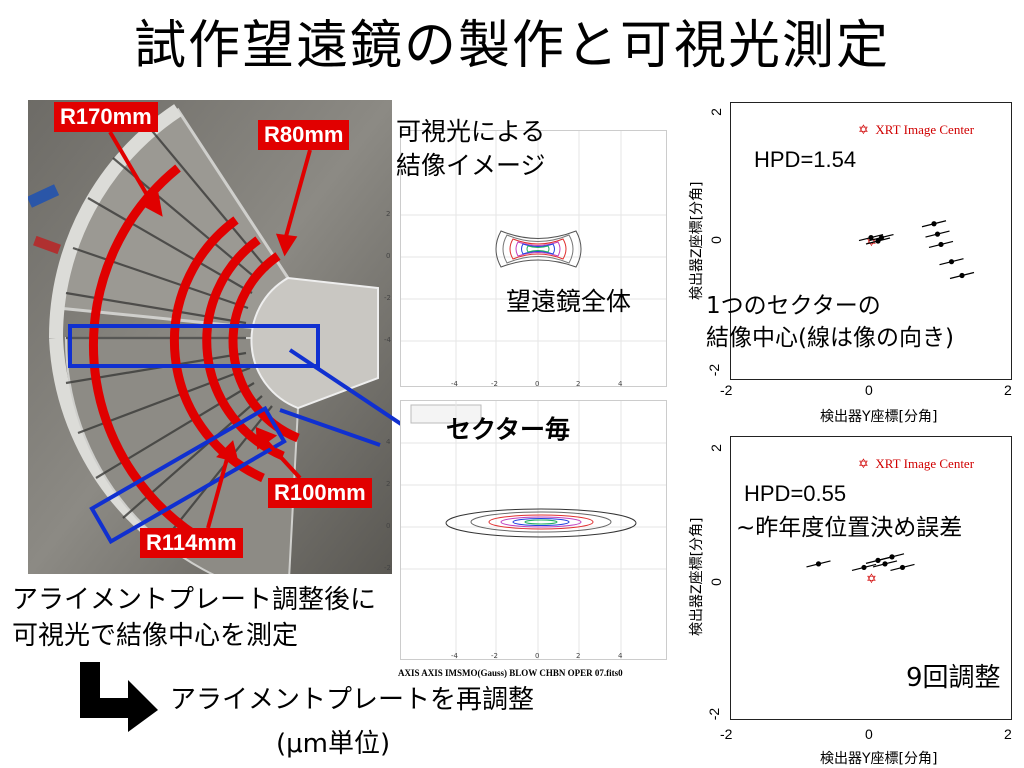  What do you see at coordinates (454, 656) in the screenshot?
I see `sector-x-tick-0: -4` at bounding box center [454, 656].